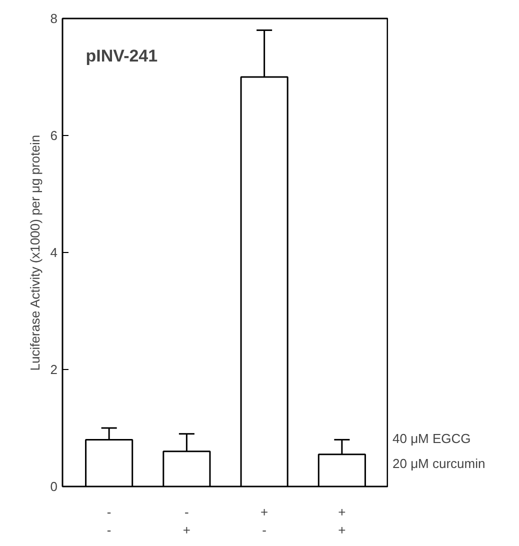 The height and width of the screenshot is (546, 519). I want to click on x-tick-label: - -, so click(109, 521).